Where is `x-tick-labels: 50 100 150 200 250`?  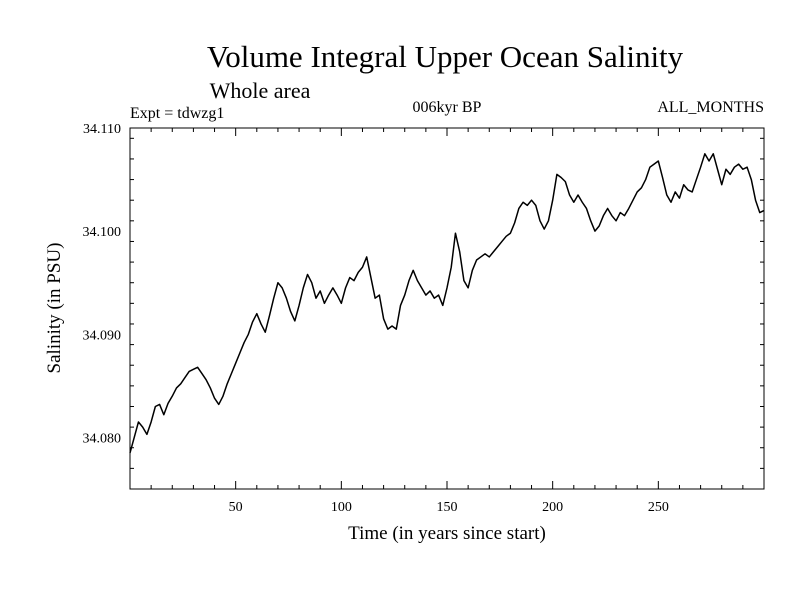 x-tick-labels: 50 100 150 200 250 is located at coordinates (449, 507).